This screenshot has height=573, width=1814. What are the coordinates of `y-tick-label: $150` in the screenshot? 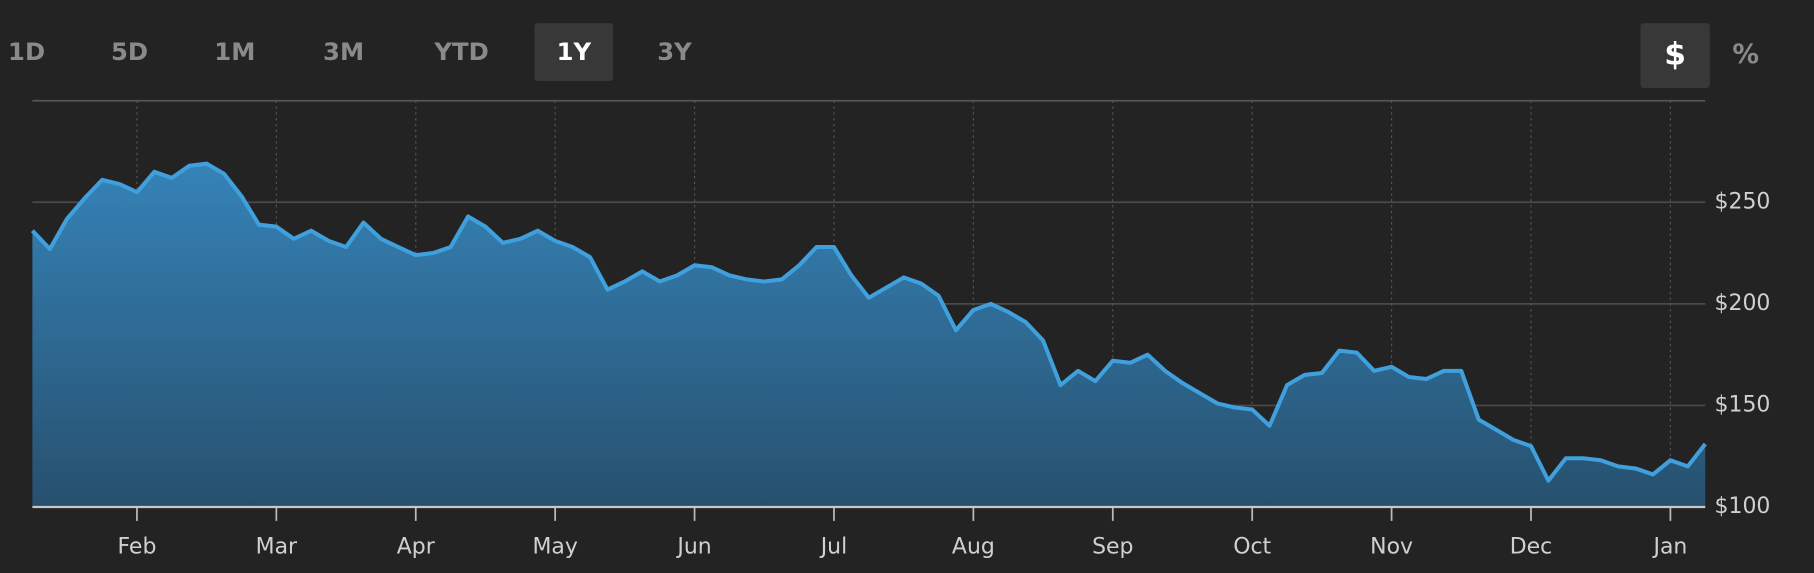 It's located at (1743, 404).